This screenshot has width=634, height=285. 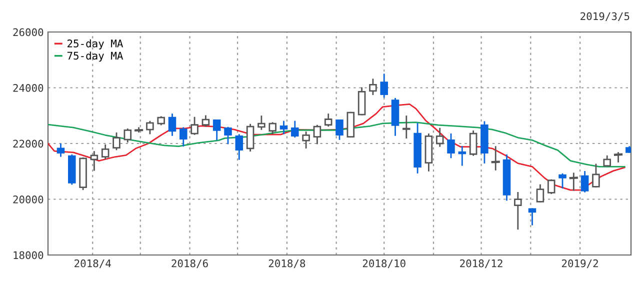 What do you see at coordinates (29, 255) in the screenshot?
I see `y-tick-label: 18000` at bounding box center [29, 255].